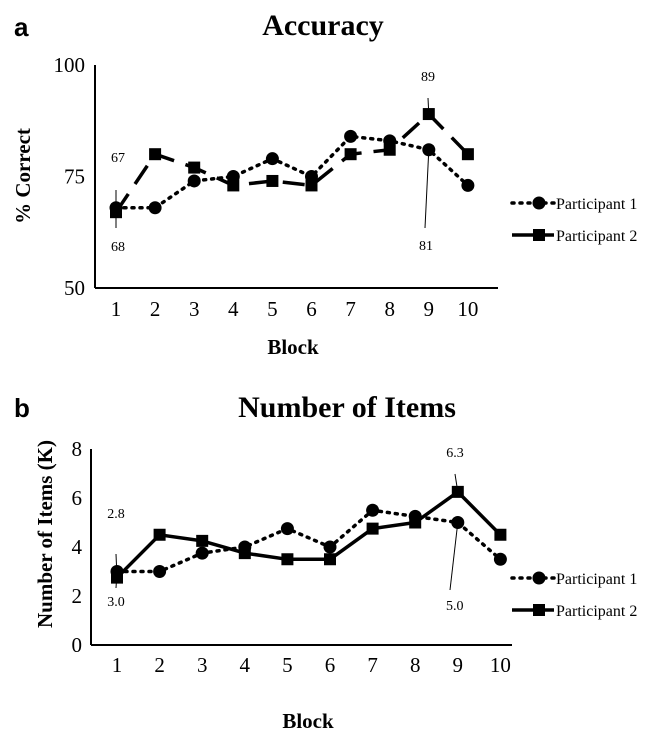 The height and width of the screenshot is (733, 664). I want to click on data-label: 5.0, so click(455, 606).